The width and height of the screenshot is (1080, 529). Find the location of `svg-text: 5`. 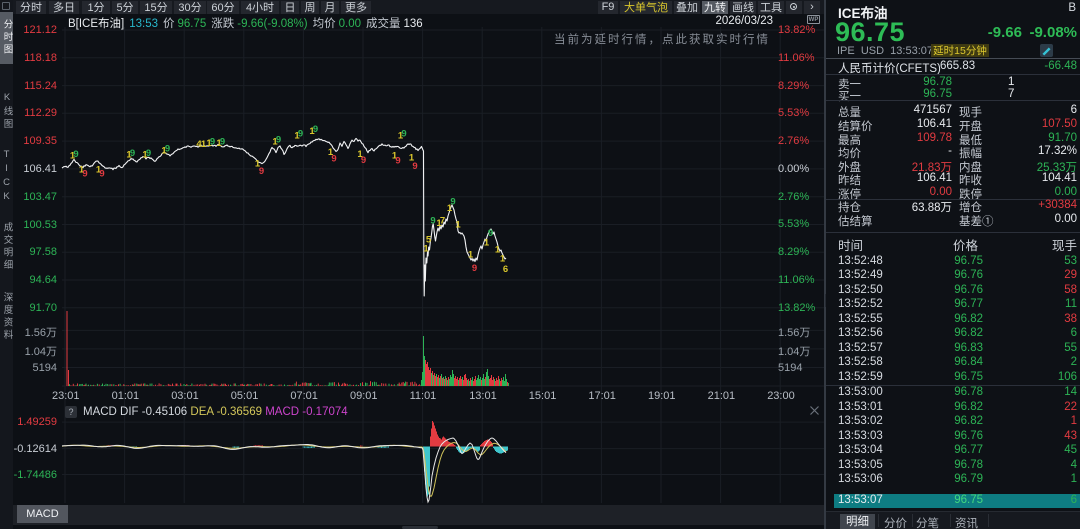

svg-text: 5 is located at coordinates (429, 240).